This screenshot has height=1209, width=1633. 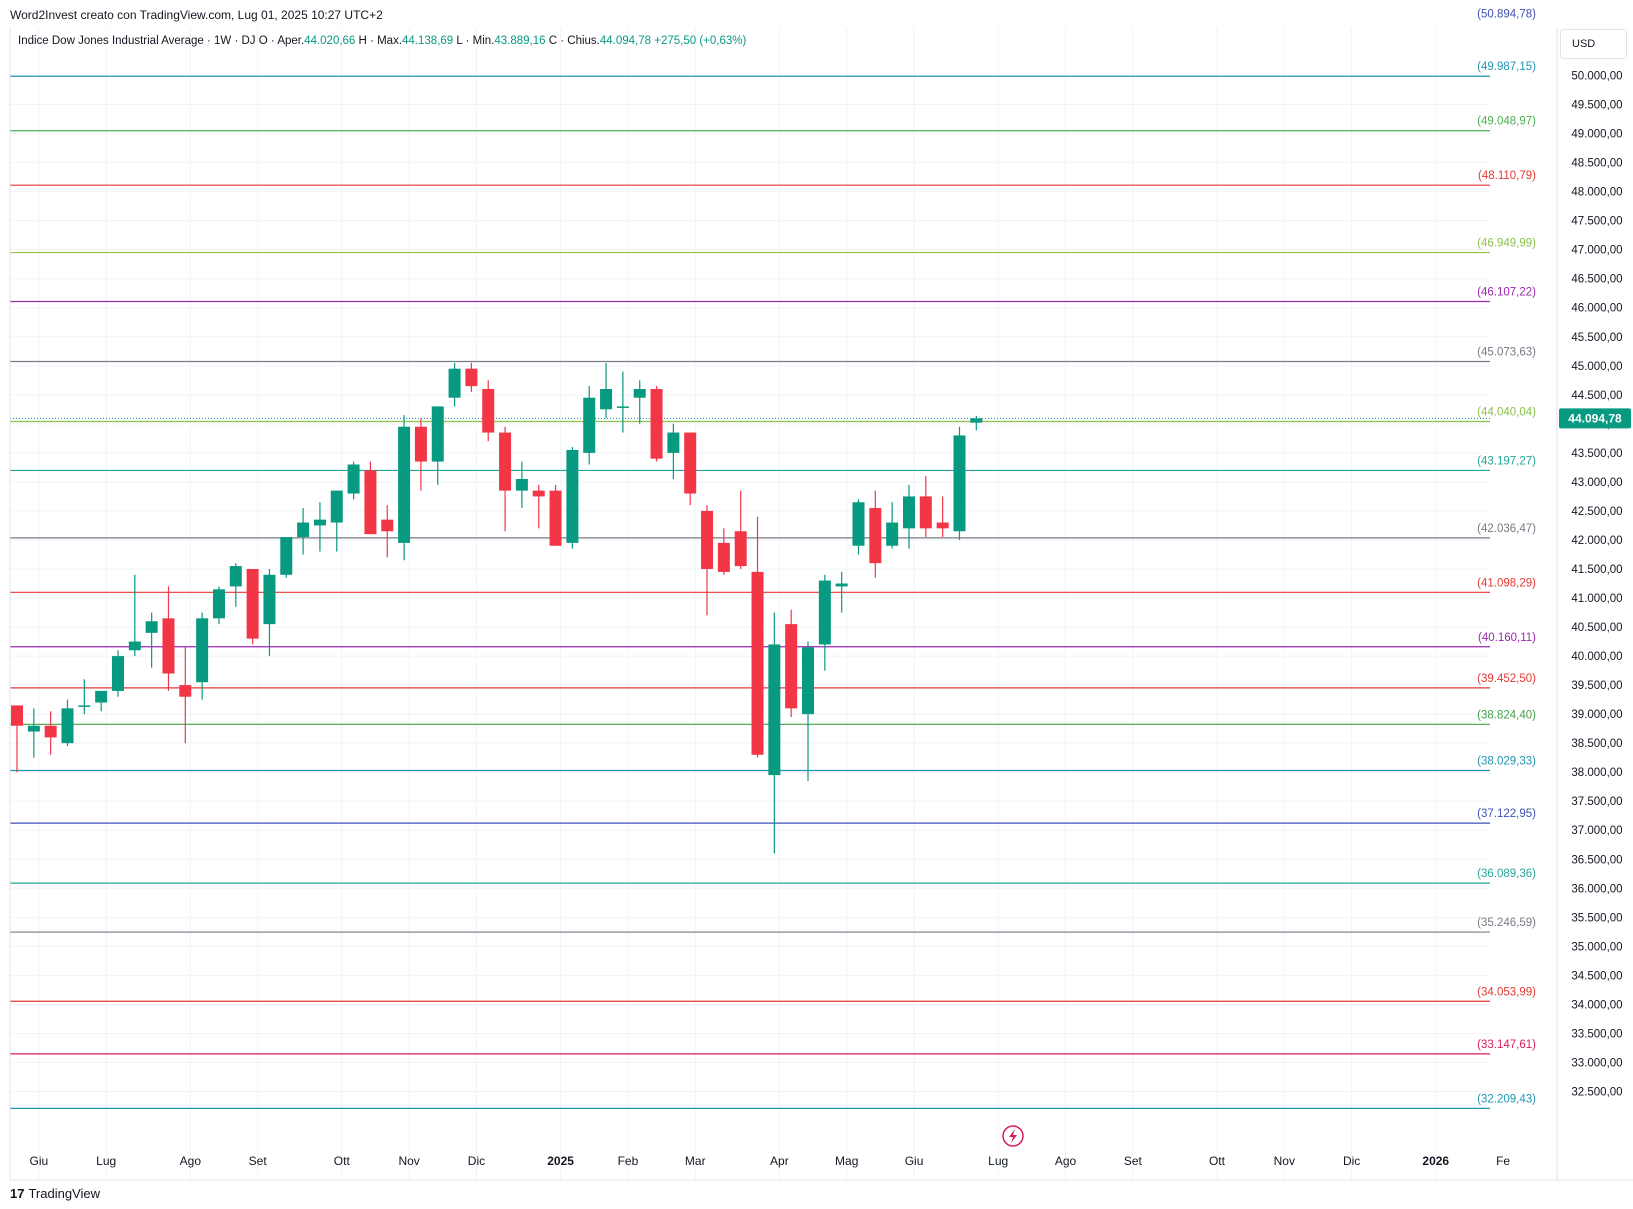 I want to click on time-tick-label: Giu, so click(x=914, y=1161).